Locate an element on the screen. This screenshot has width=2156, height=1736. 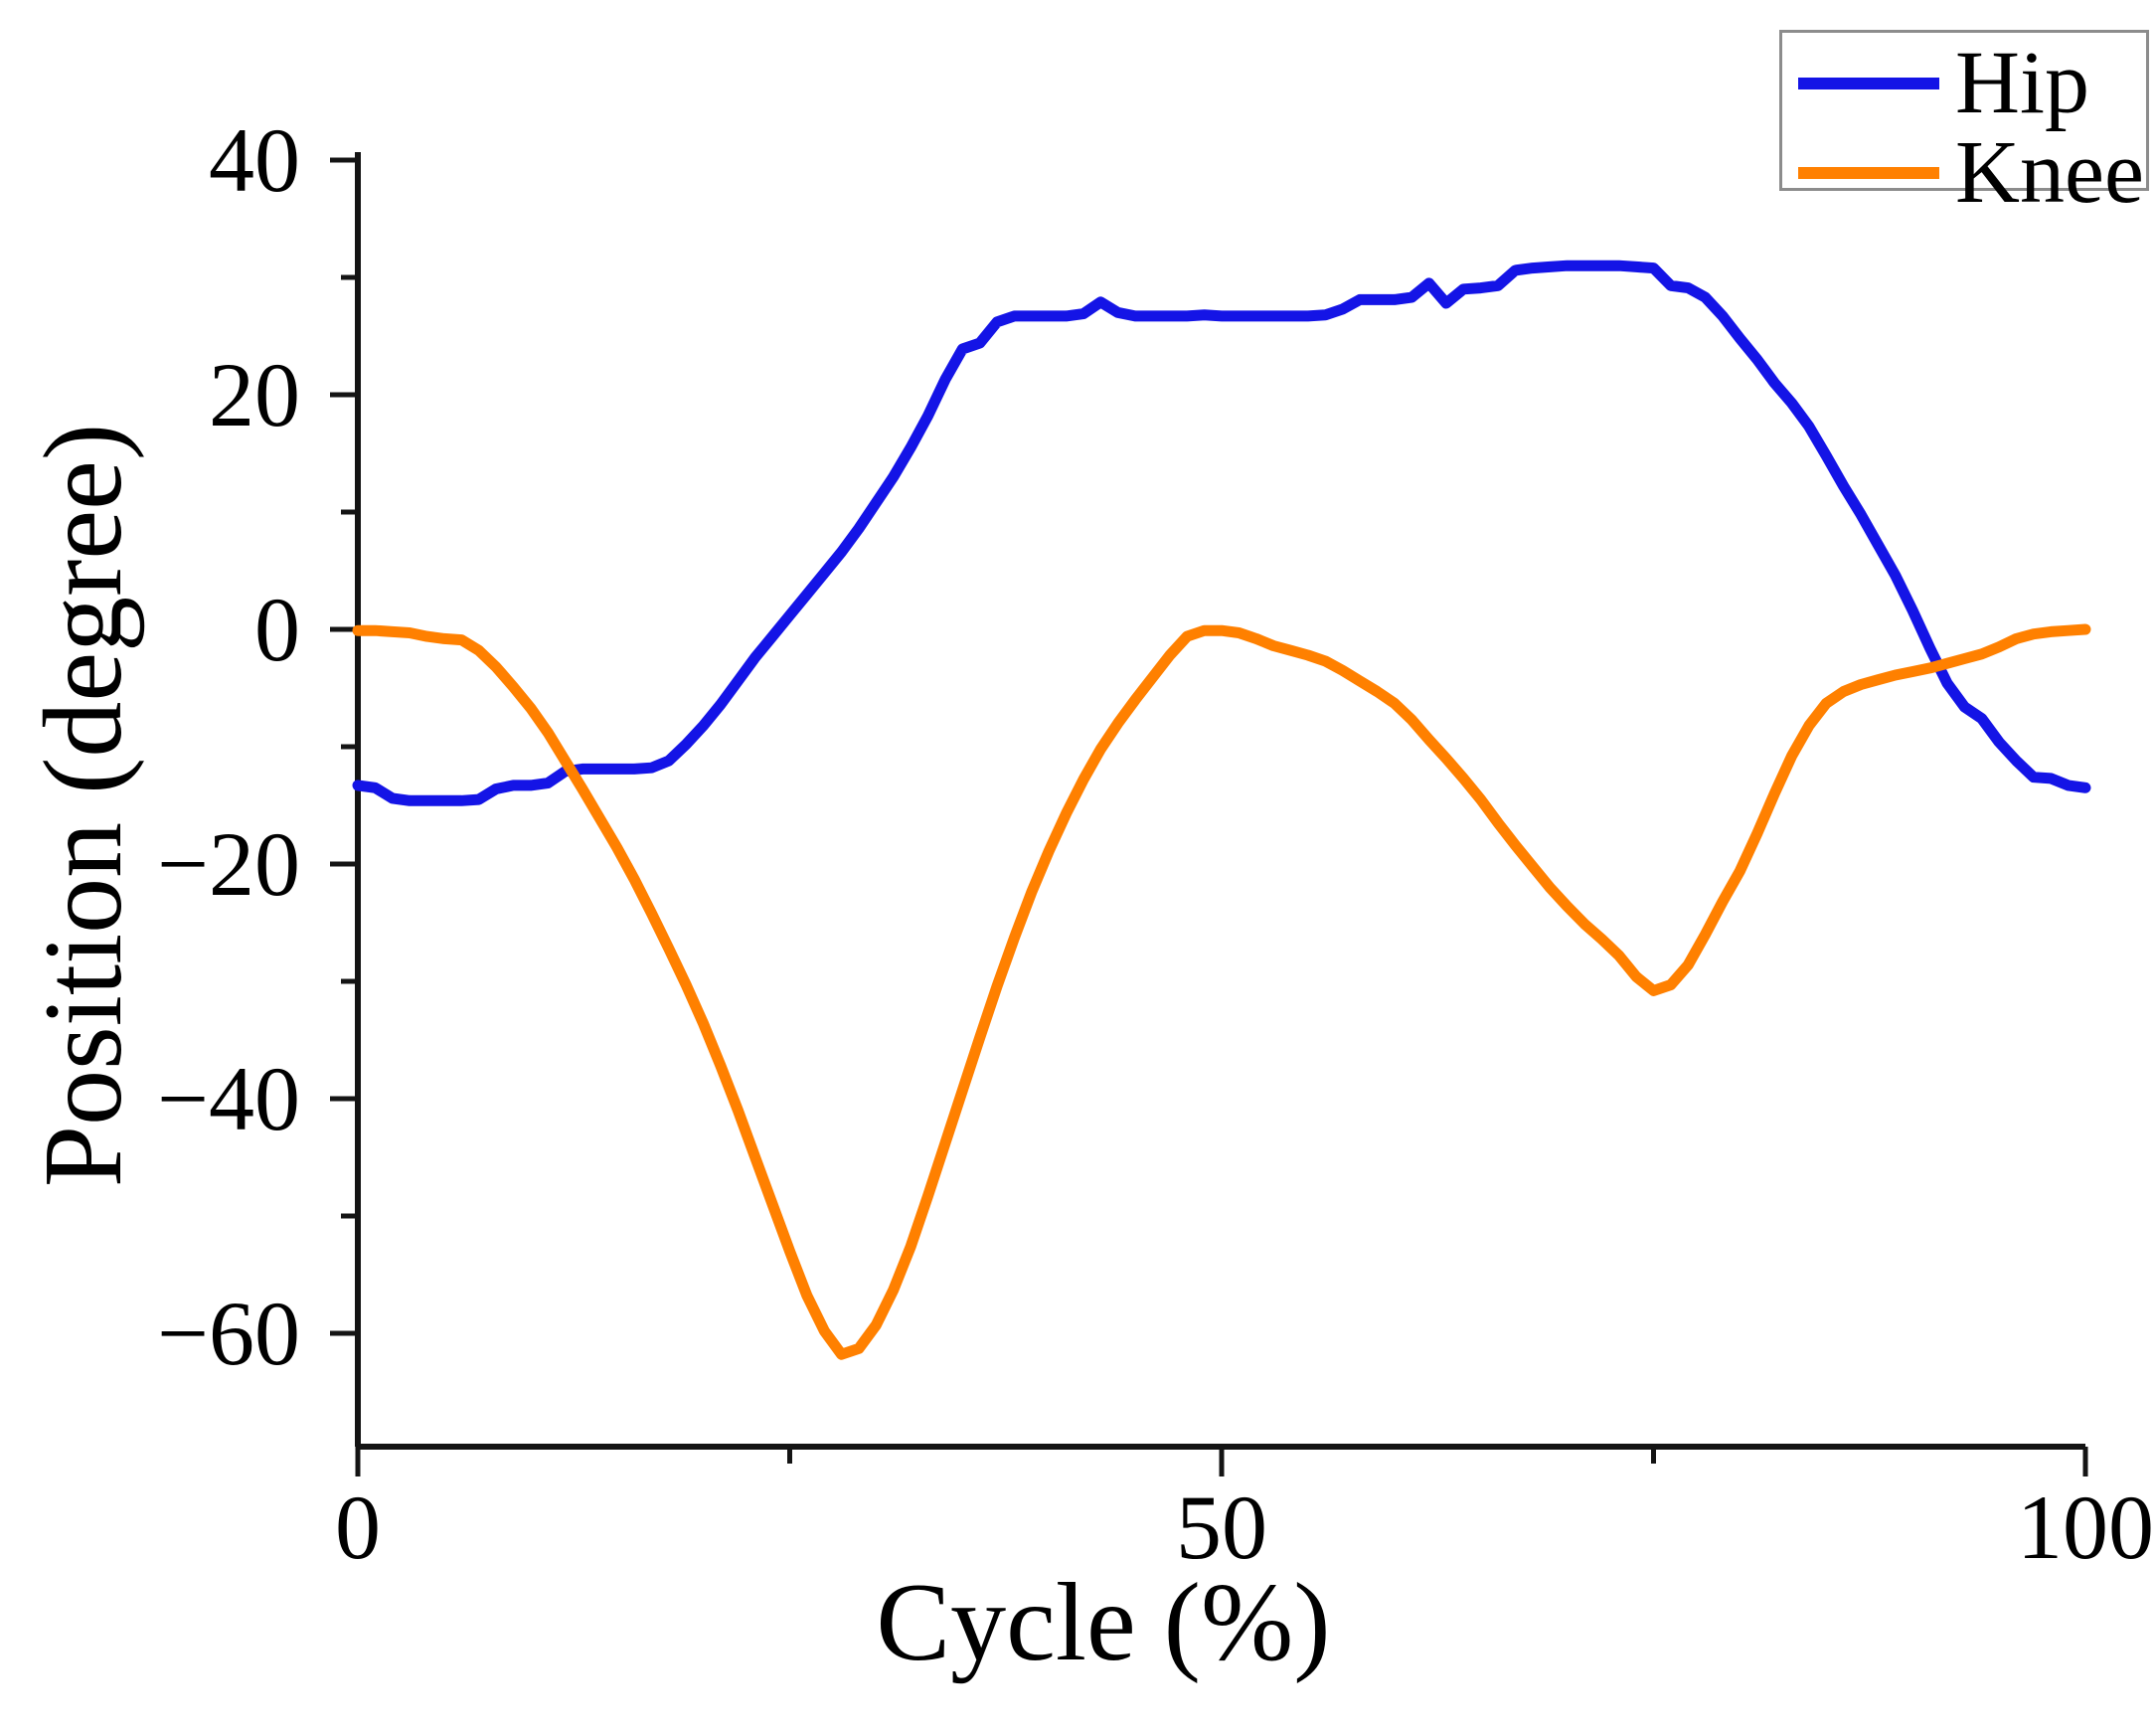
hip-legend-line is located at coordinates (1868, 84).